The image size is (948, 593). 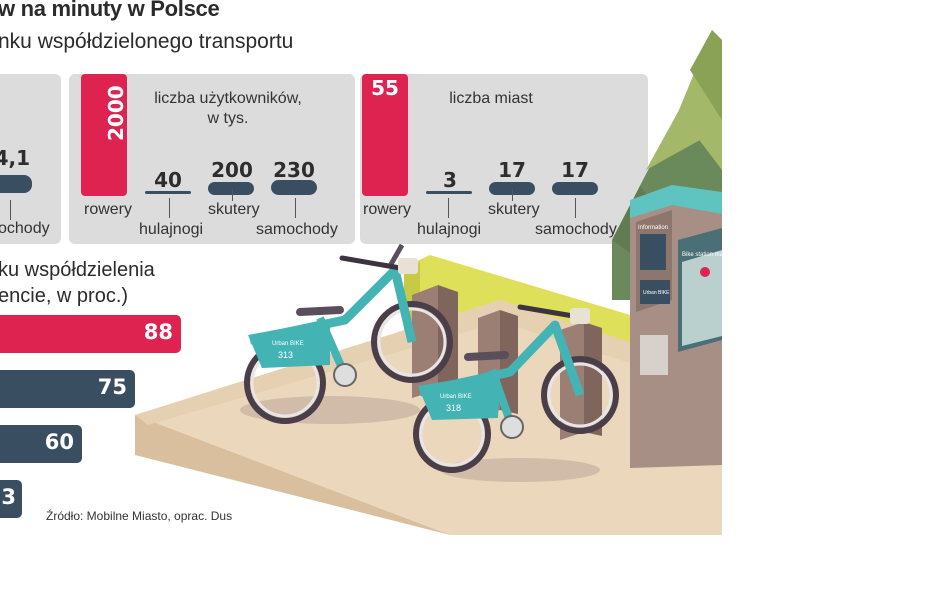 I want to click on bar-users-rowery, so click(x=104, y=135).